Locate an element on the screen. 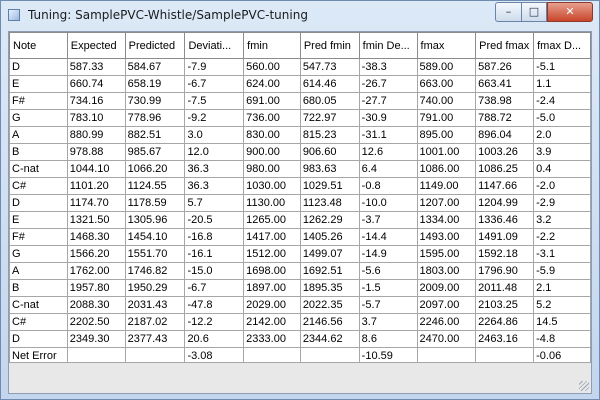 This screenshot has height=400, width=600. table-cell: 1086.25 is located at coordinates (505, 169).